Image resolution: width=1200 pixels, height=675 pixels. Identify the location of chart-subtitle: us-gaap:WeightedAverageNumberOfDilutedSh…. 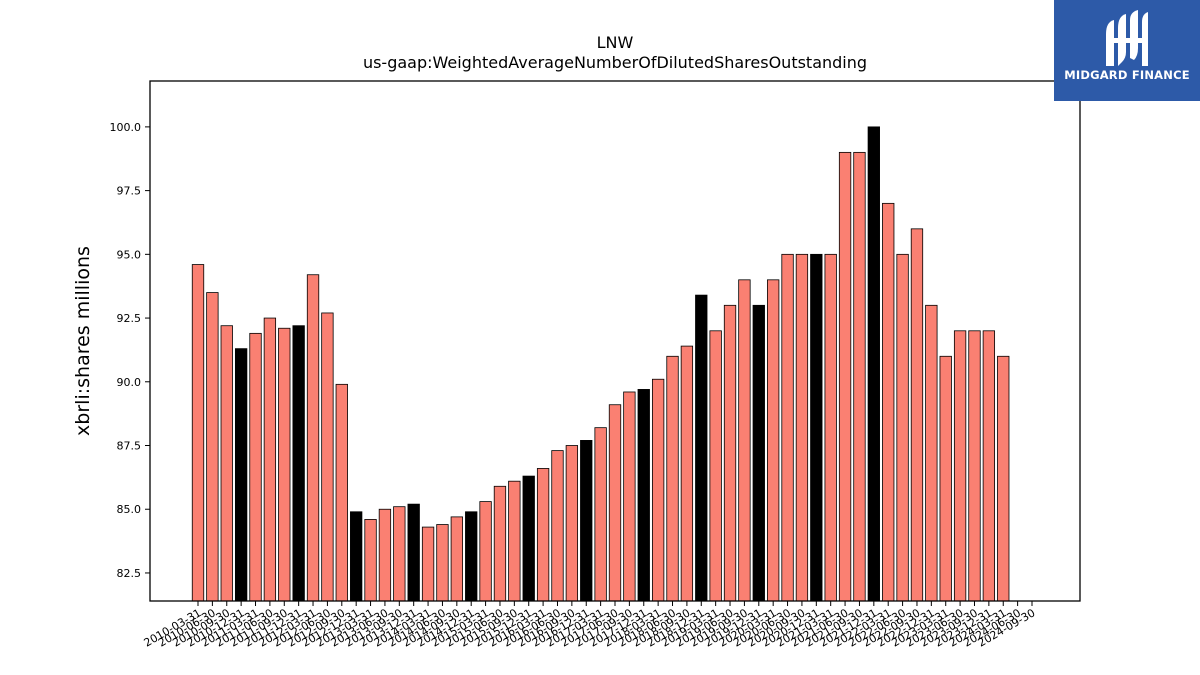
(615, 62).